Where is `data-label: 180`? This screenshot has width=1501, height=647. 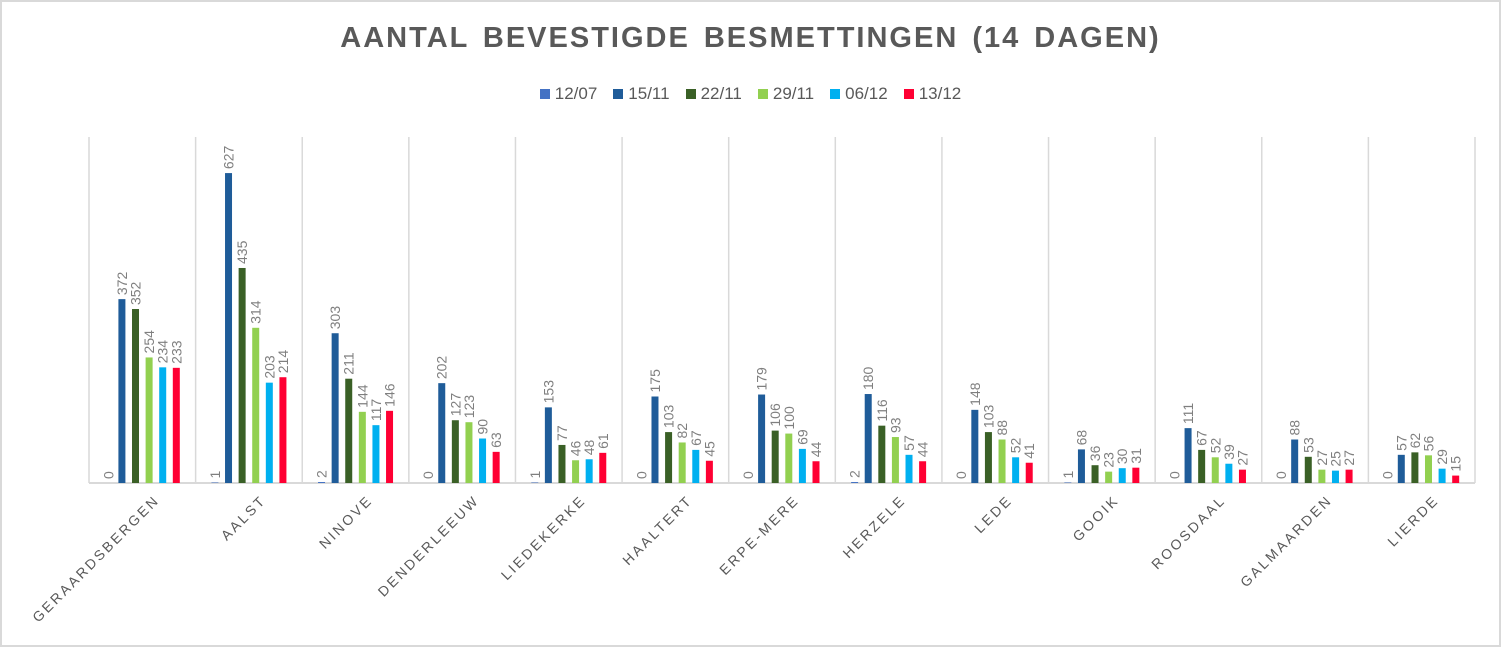
data-label: 180 is located at coordinates (868, 378).